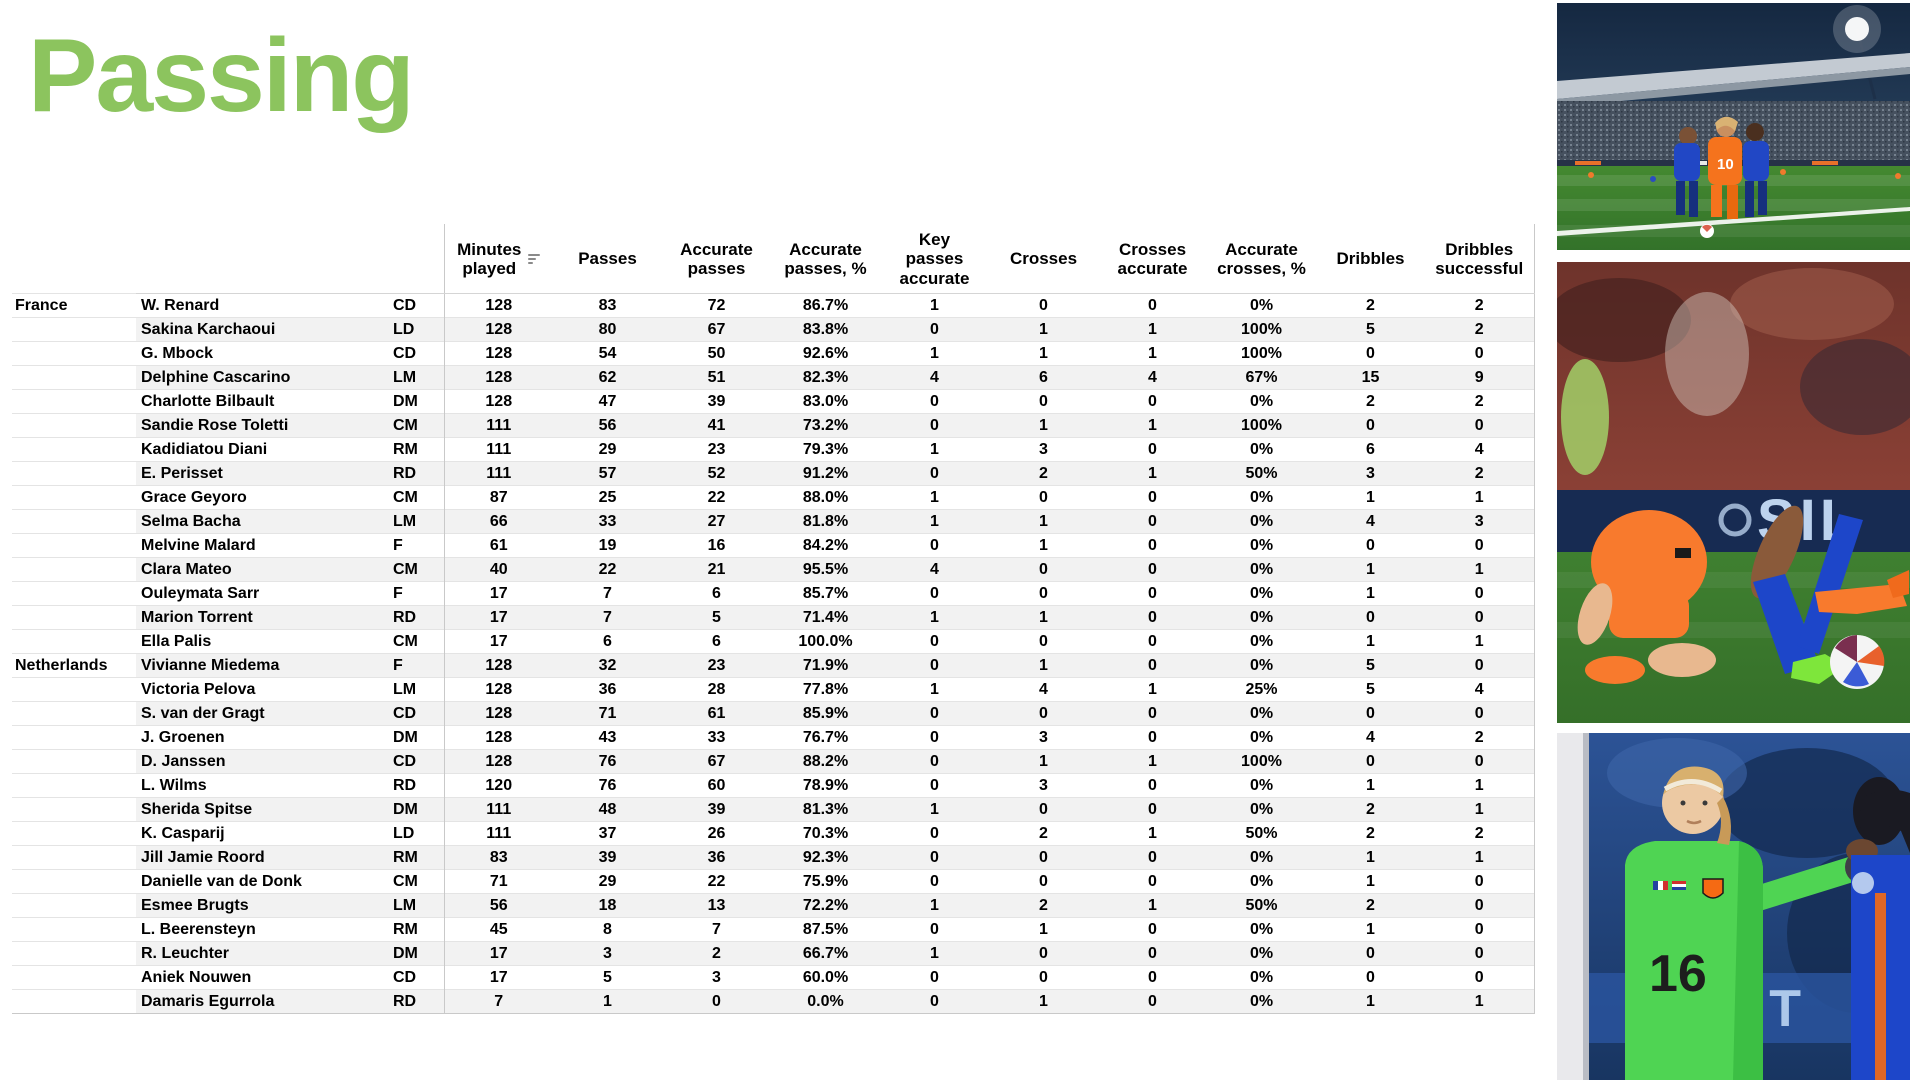 The width and height of the screenshot is (1920, 1080). Describe the element at coordinates (498, 833) in the screenshot. I see `stat-value: 111` at that location.